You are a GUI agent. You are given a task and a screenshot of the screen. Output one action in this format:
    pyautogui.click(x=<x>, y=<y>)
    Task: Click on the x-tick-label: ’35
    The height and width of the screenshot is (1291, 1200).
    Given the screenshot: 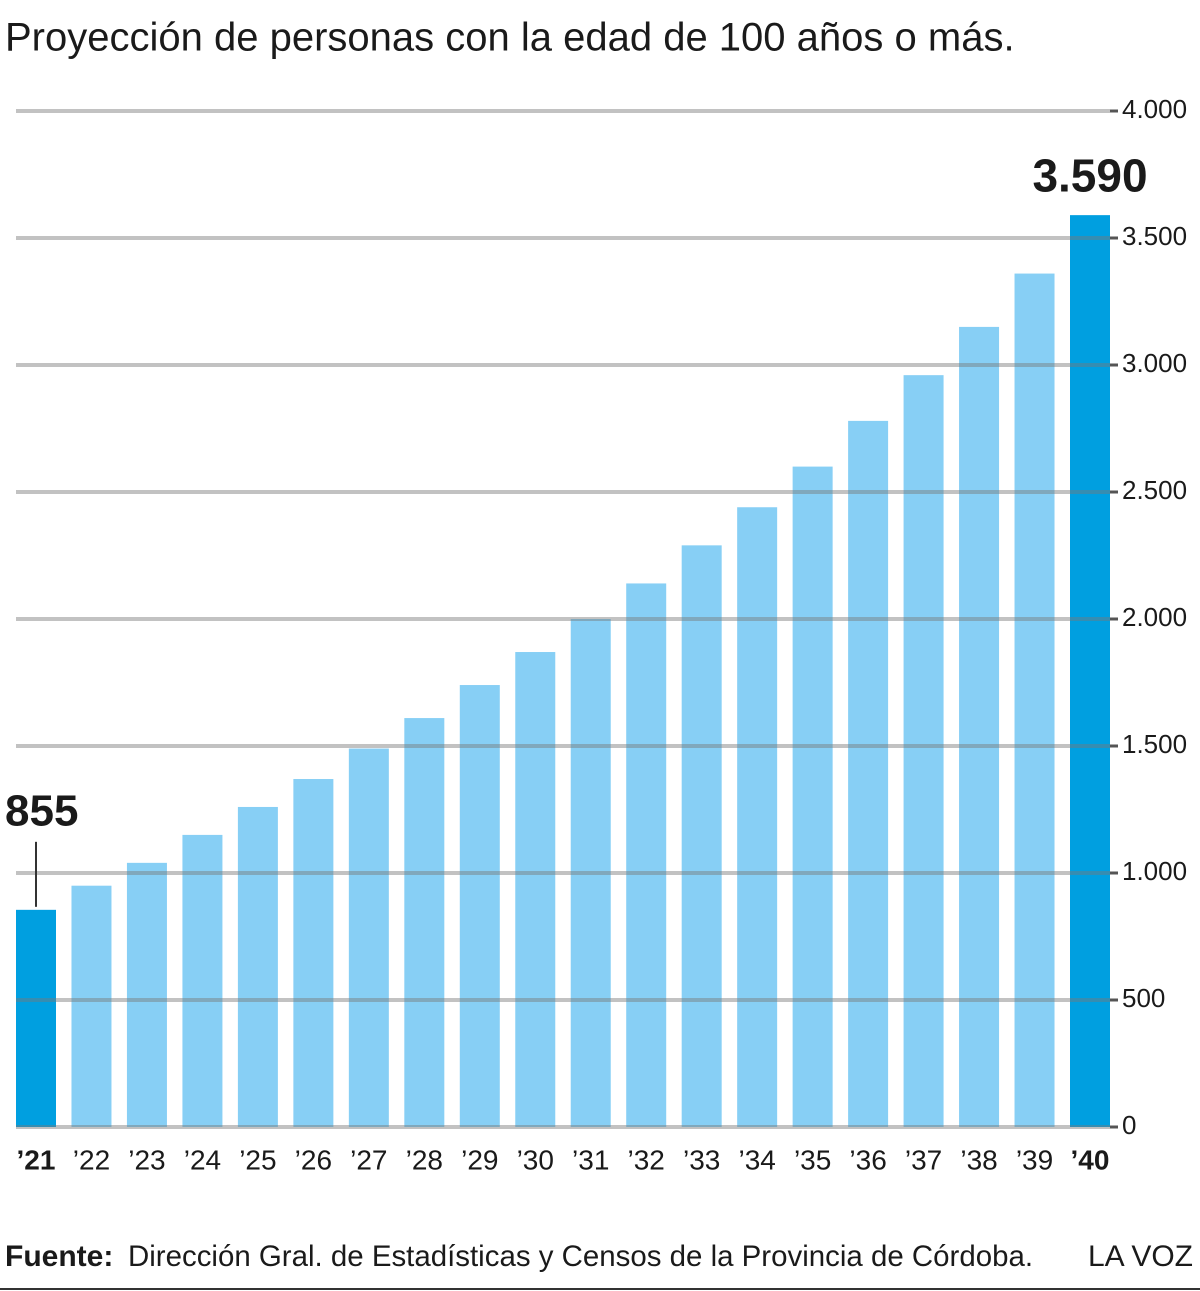 What is the action you would take?
    pyautogui.click(x=812, y=1159)
    